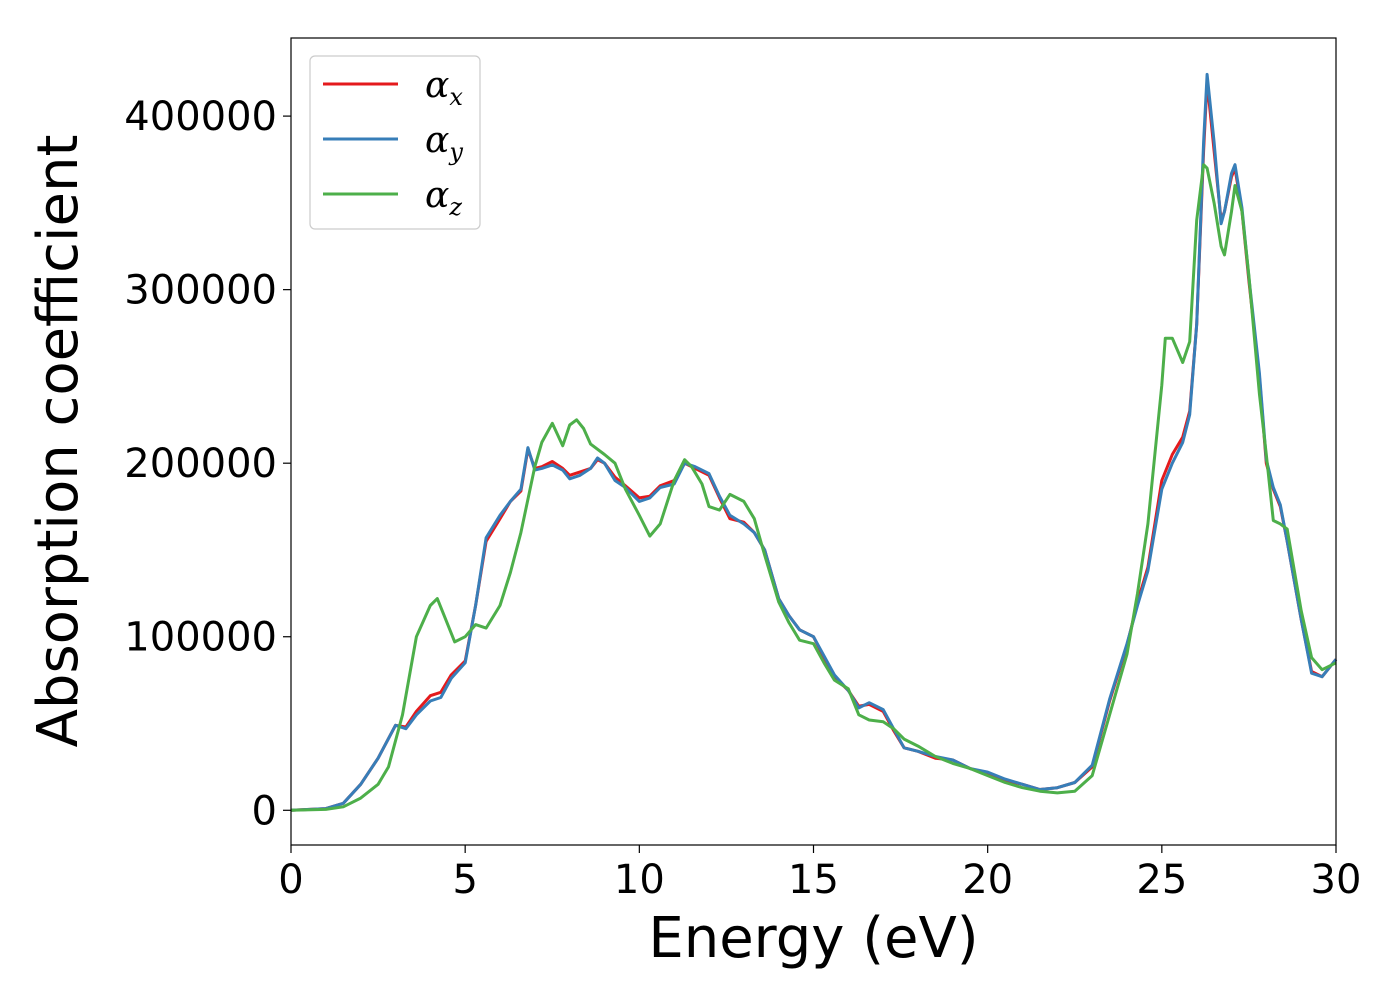 This screenshot has height=1000, width=1400. I want to click on y-tick-label: 300000, so click(200, 291).